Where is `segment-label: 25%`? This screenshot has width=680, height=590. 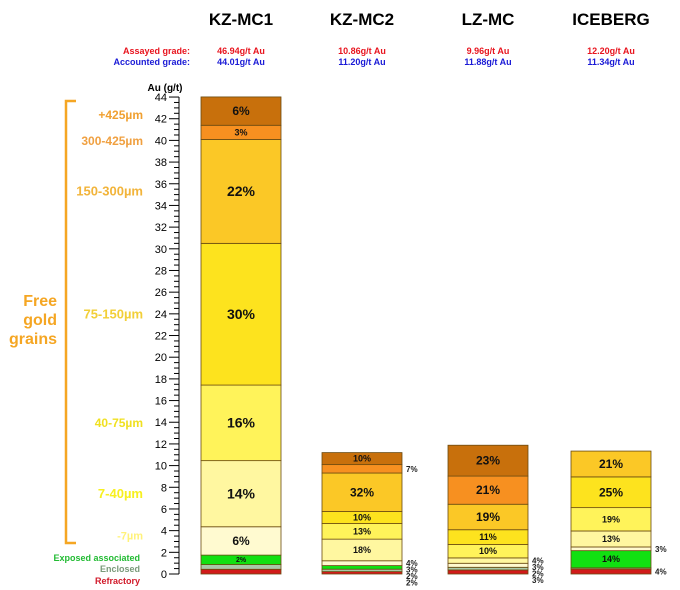 segment-label: 25% is located at coordinates (611, 492).